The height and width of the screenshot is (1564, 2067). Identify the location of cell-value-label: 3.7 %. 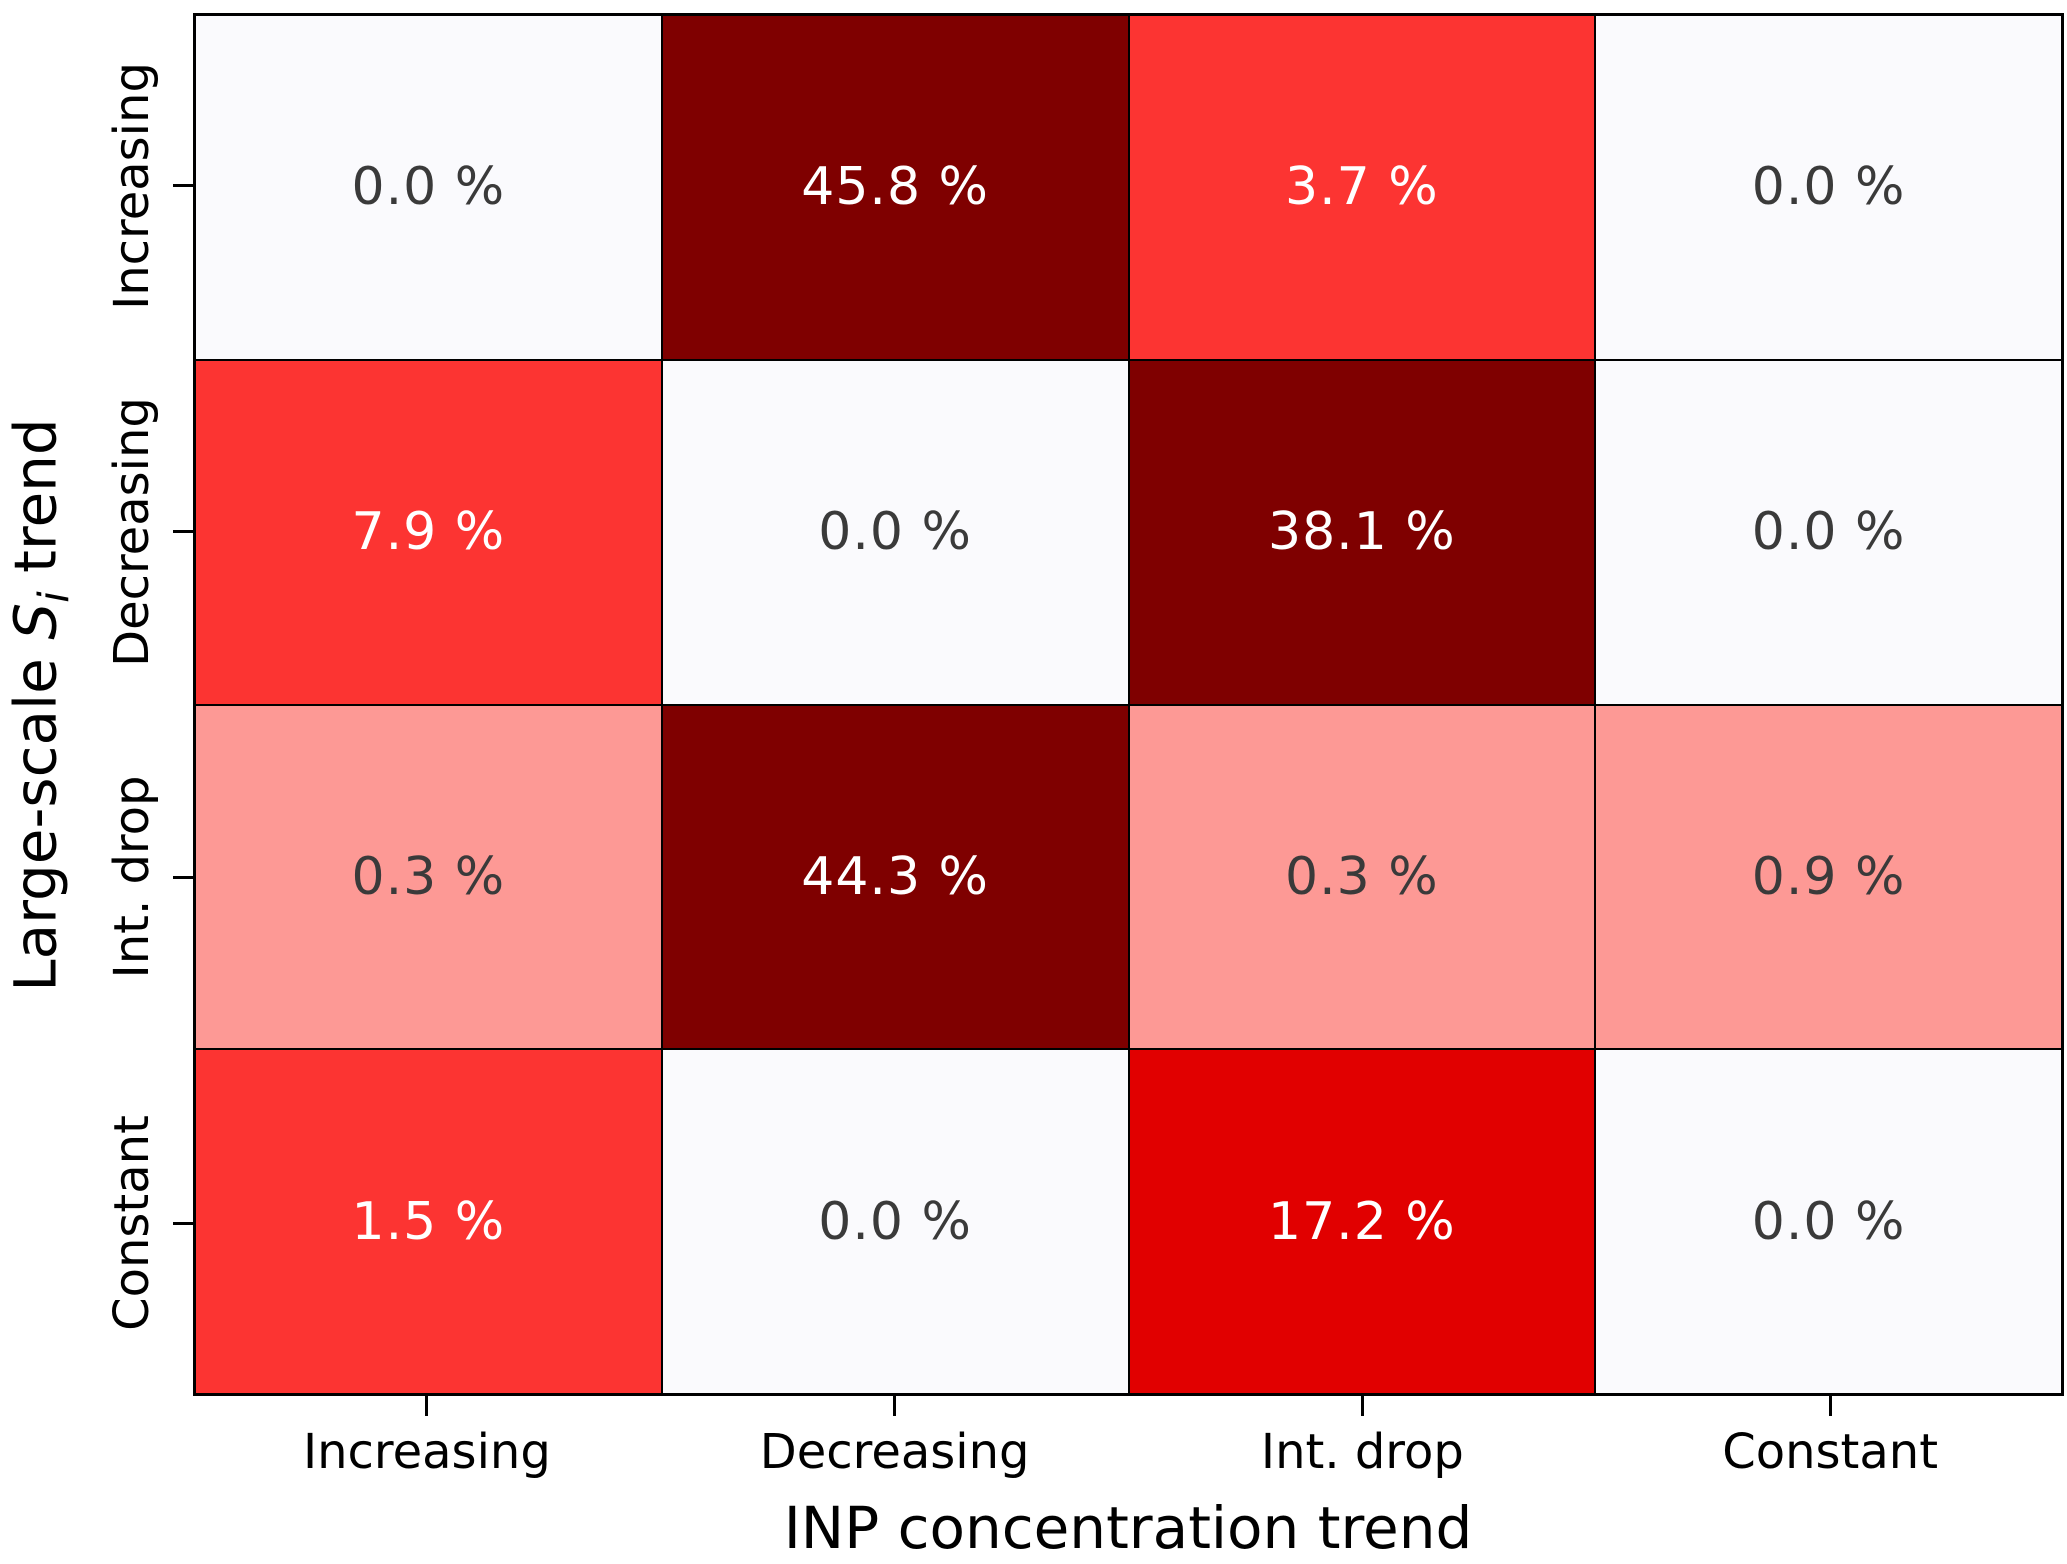
(1362, 187).